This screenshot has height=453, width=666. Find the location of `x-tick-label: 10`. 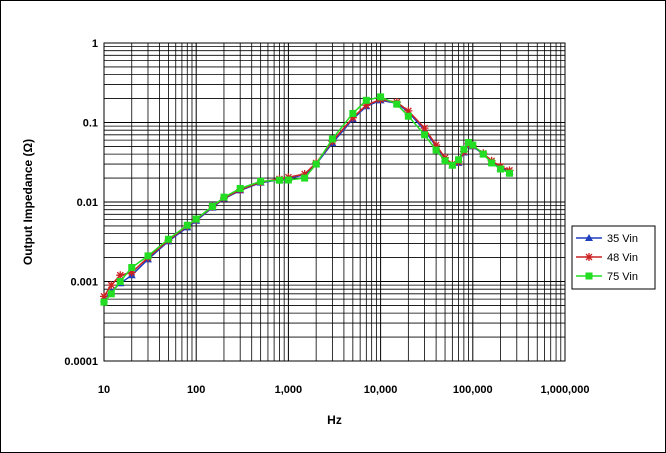

x-tick-label: 10 is located at coordinates (104, 390).